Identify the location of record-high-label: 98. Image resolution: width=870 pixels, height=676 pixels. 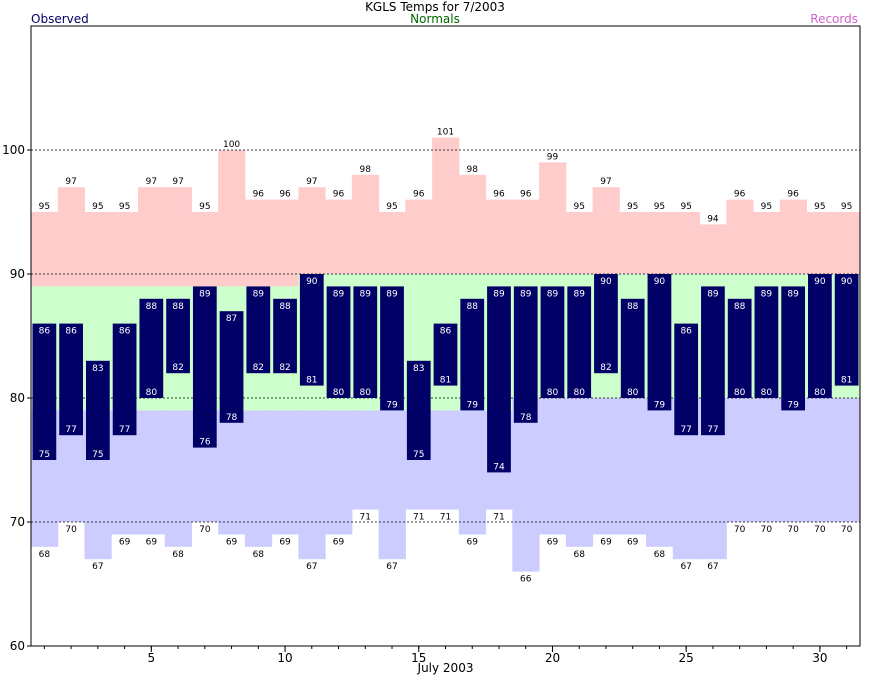
(366, 170).